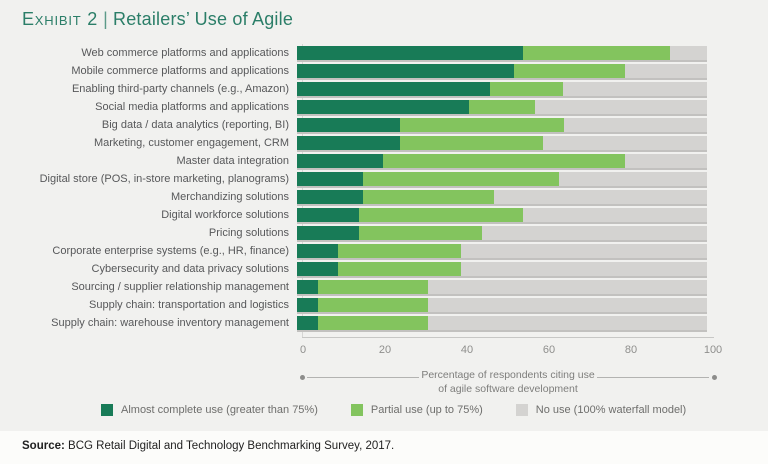 The image size is (768, 464). What do you see at coordinates (363, 377) in the screenshot?
I see `ruler-line-left` at bounding box center [363, 377].